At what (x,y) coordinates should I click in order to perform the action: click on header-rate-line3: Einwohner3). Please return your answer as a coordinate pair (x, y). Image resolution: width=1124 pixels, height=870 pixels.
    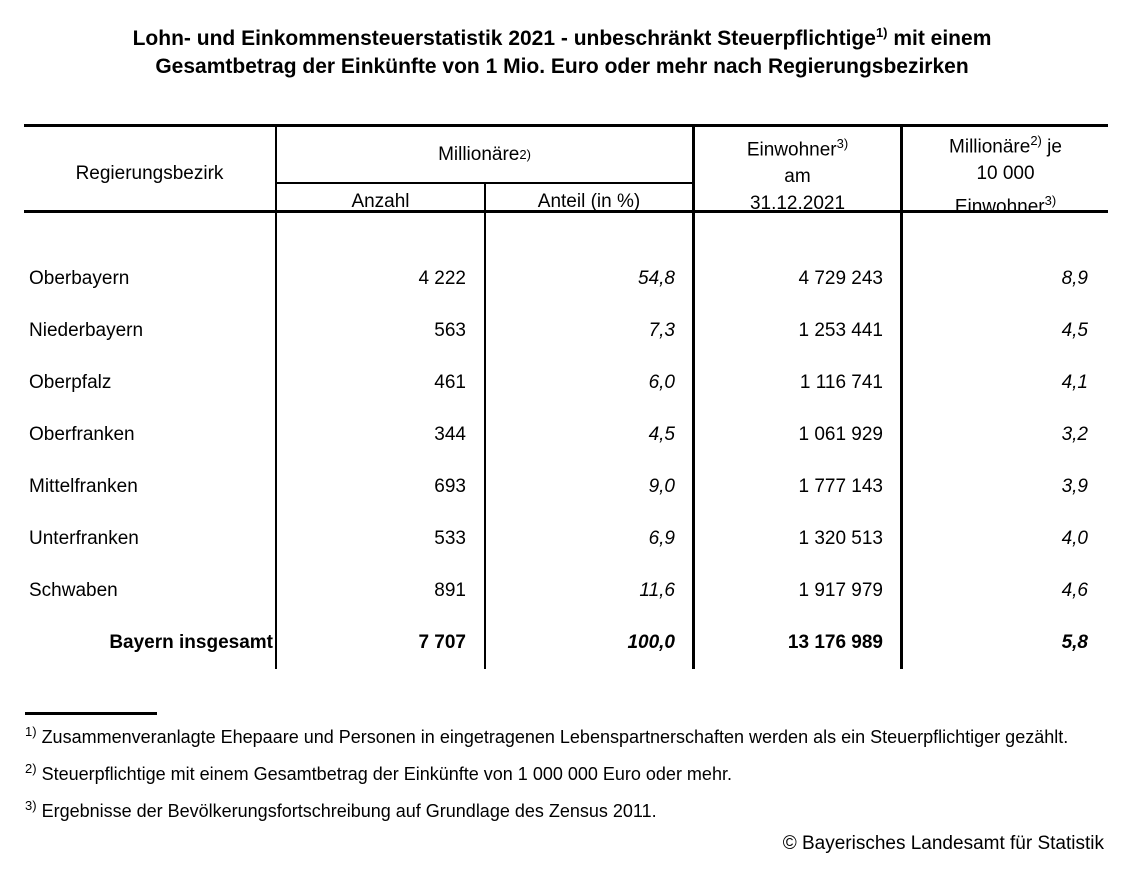
    Looking at the image, I should click on (1005, 203).